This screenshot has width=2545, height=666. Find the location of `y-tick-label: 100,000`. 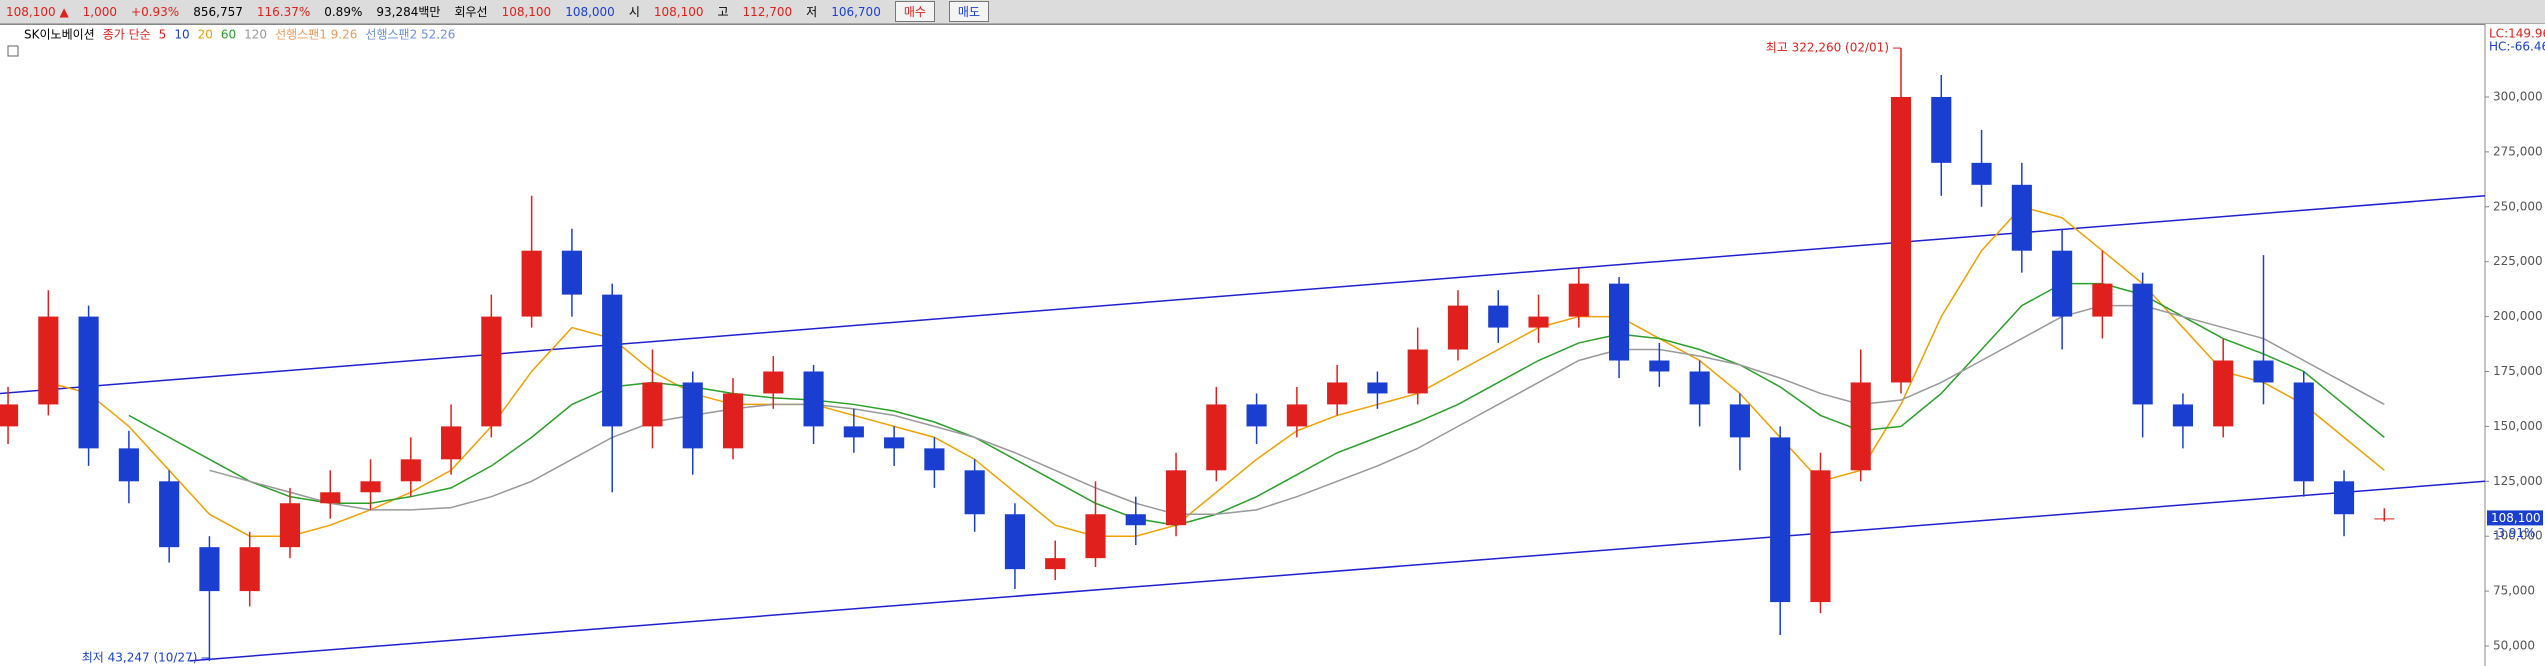

y-tick-label: 100,000 is located at coordinates (2518, 536).